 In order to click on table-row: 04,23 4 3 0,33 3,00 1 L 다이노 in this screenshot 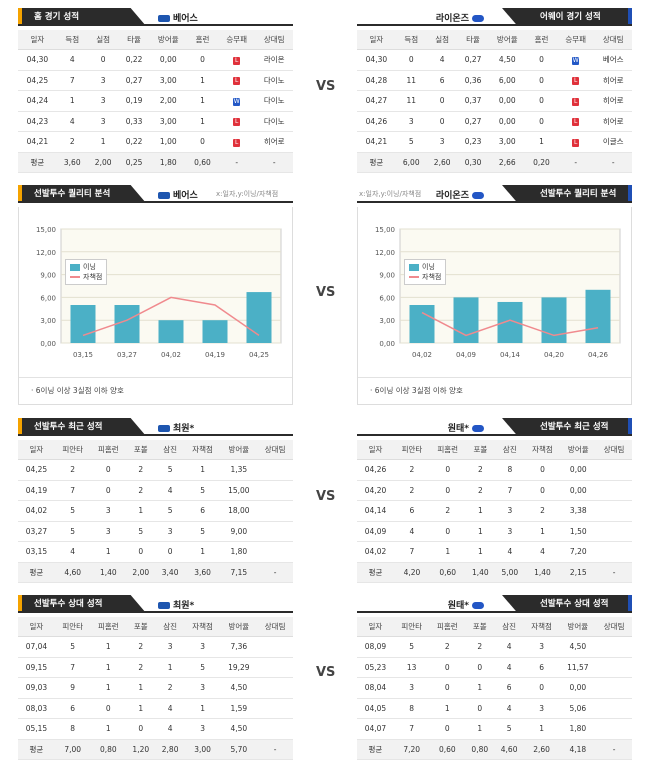, I will do `click(155, 121)`.